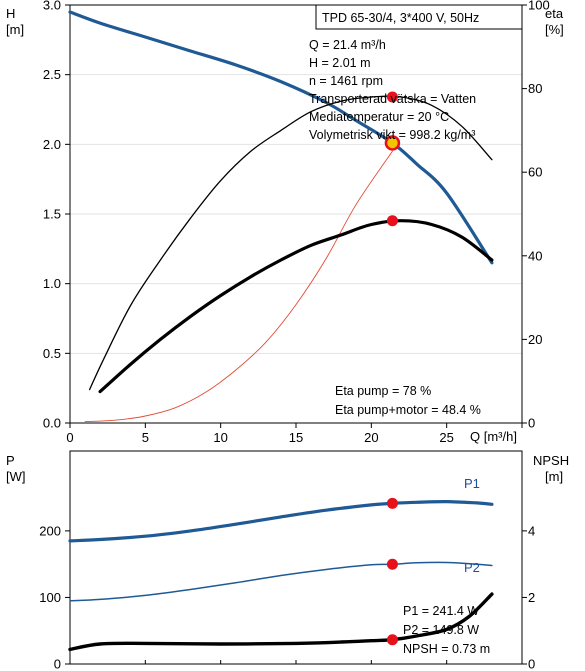 The height and width of the screenshot is (671, 585). Describe the element at coordinates (10, 13) in the screenshot. I see `top-left-axis-name: H` at that location.